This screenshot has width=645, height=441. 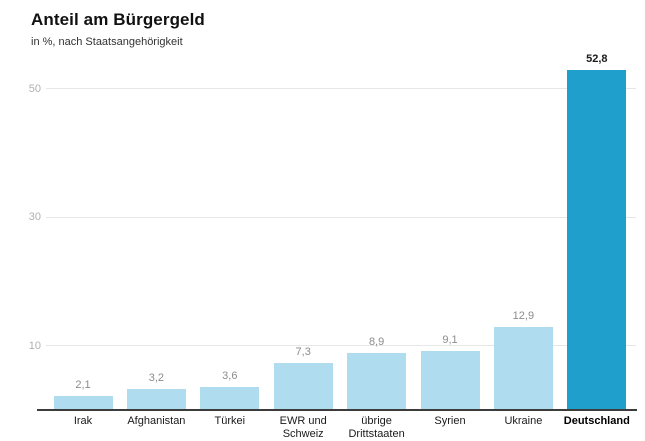 I want to click on value-label-Deutschland: 52,8, so click(x=597, y=59).